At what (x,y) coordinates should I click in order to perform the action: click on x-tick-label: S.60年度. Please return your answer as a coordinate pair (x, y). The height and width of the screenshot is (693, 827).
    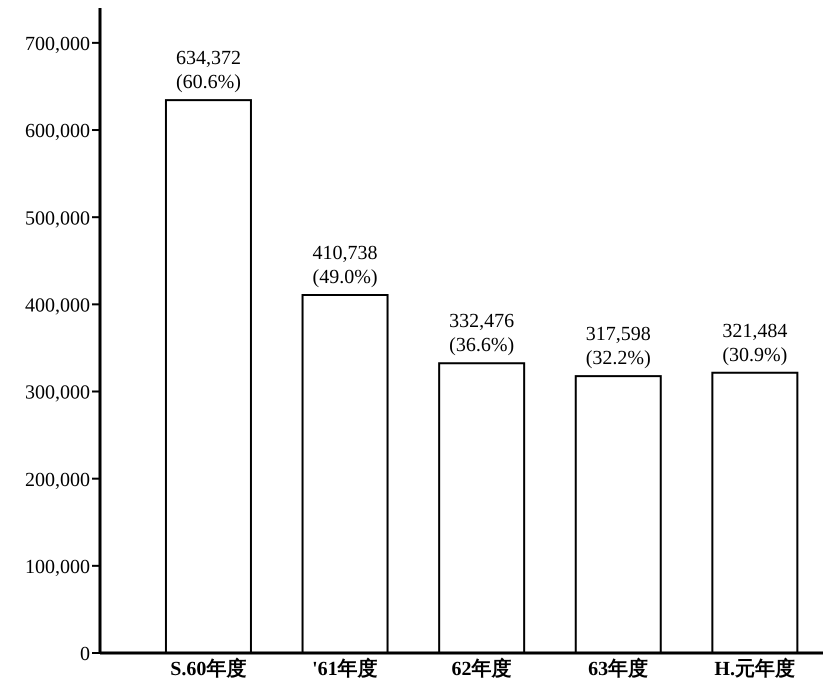
    Looking at the image, I should click on (208, 668).